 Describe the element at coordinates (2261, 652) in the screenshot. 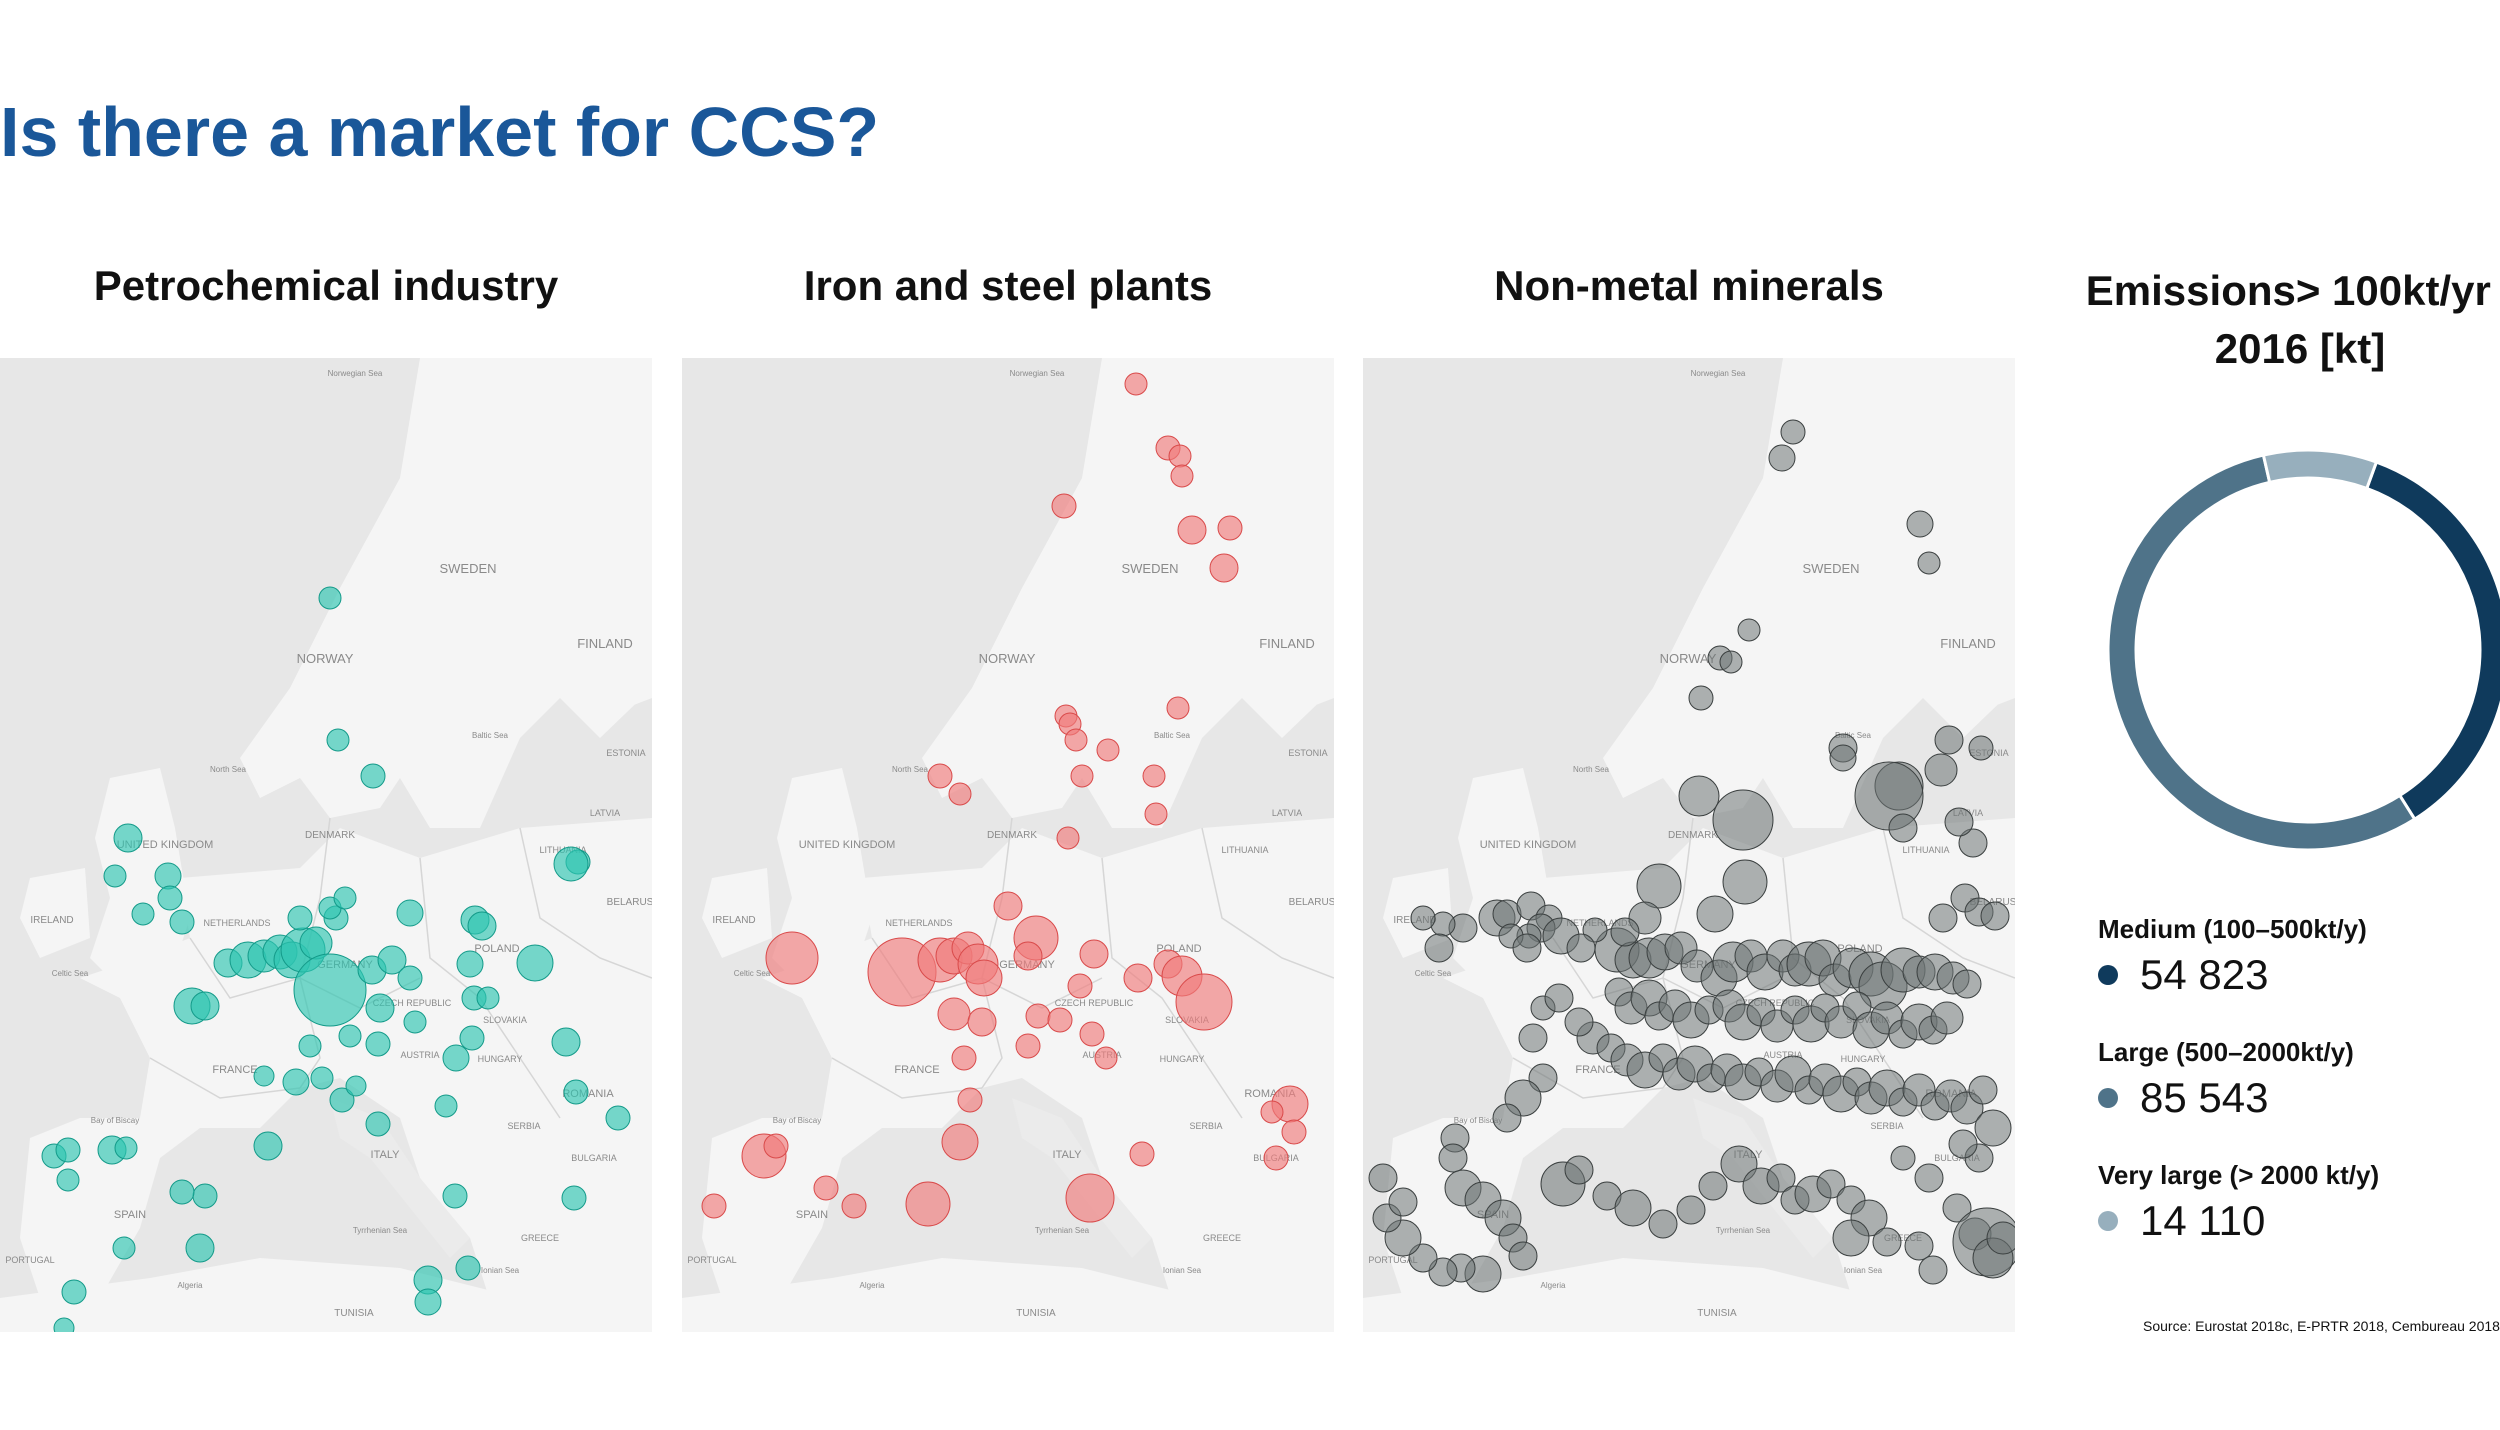

I see `donut-slice-large` at that location.